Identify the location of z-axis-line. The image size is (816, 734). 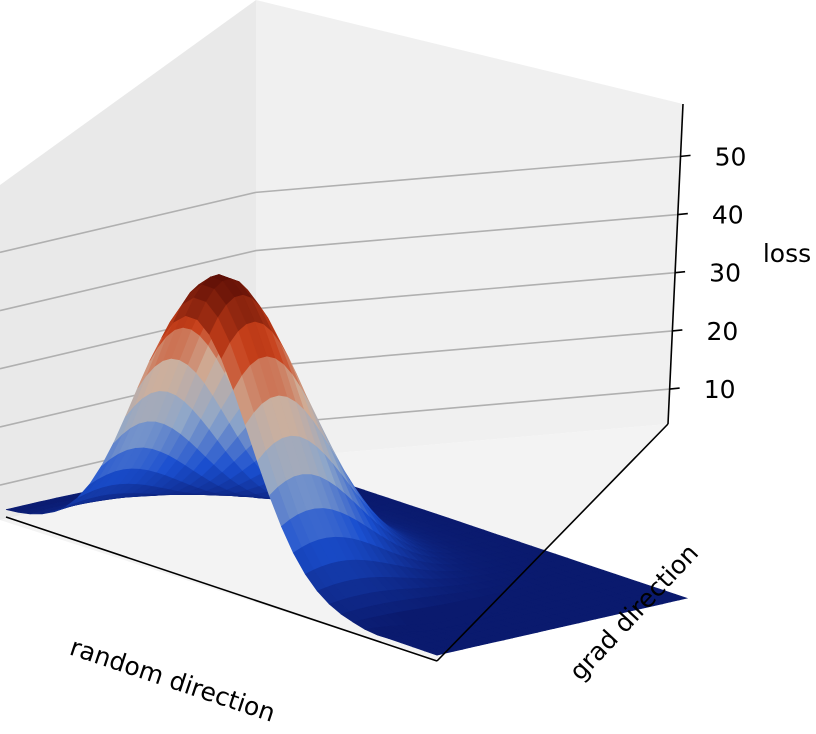
(675, 264).